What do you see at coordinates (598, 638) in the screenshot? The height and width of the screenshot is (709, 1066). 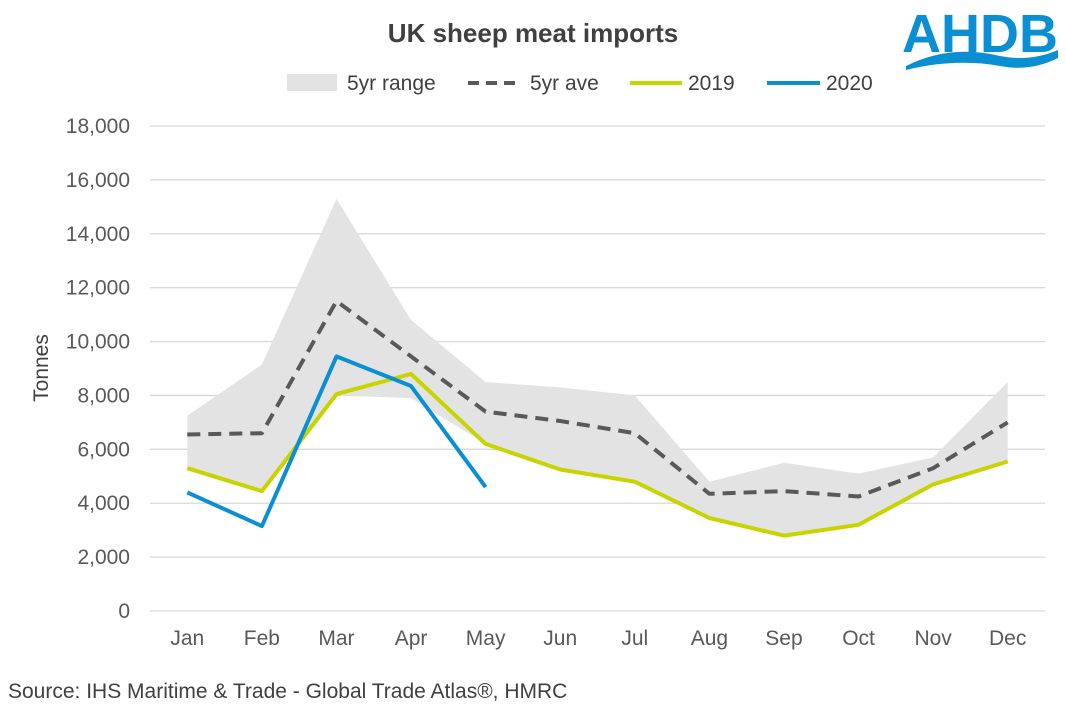 I see `x-tick-labels: Jan Feb Mar Apr May Jun Jul Aug Sep Oct Nov Dec` at bounding box center [598, 638].